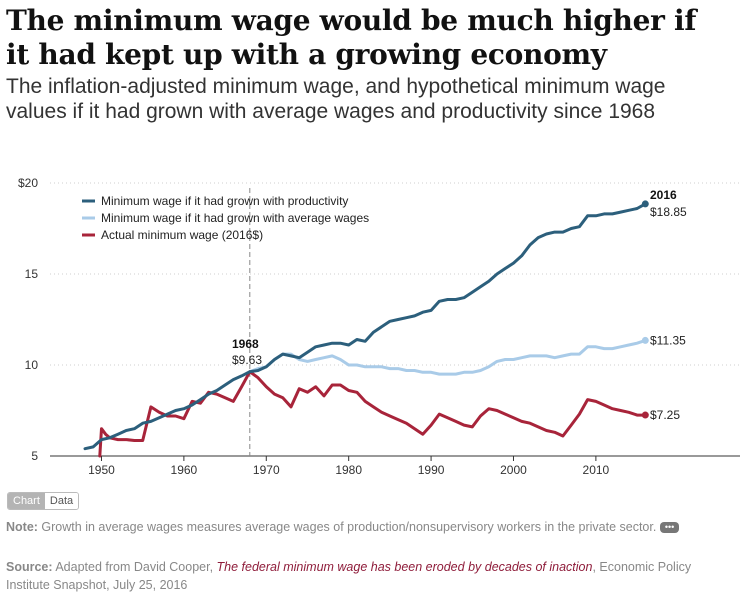 This screenshot has height=601, width=741. Describe the element at coordinates (29, 567) in the screenshot. I see `source-label: Source:` at that location.